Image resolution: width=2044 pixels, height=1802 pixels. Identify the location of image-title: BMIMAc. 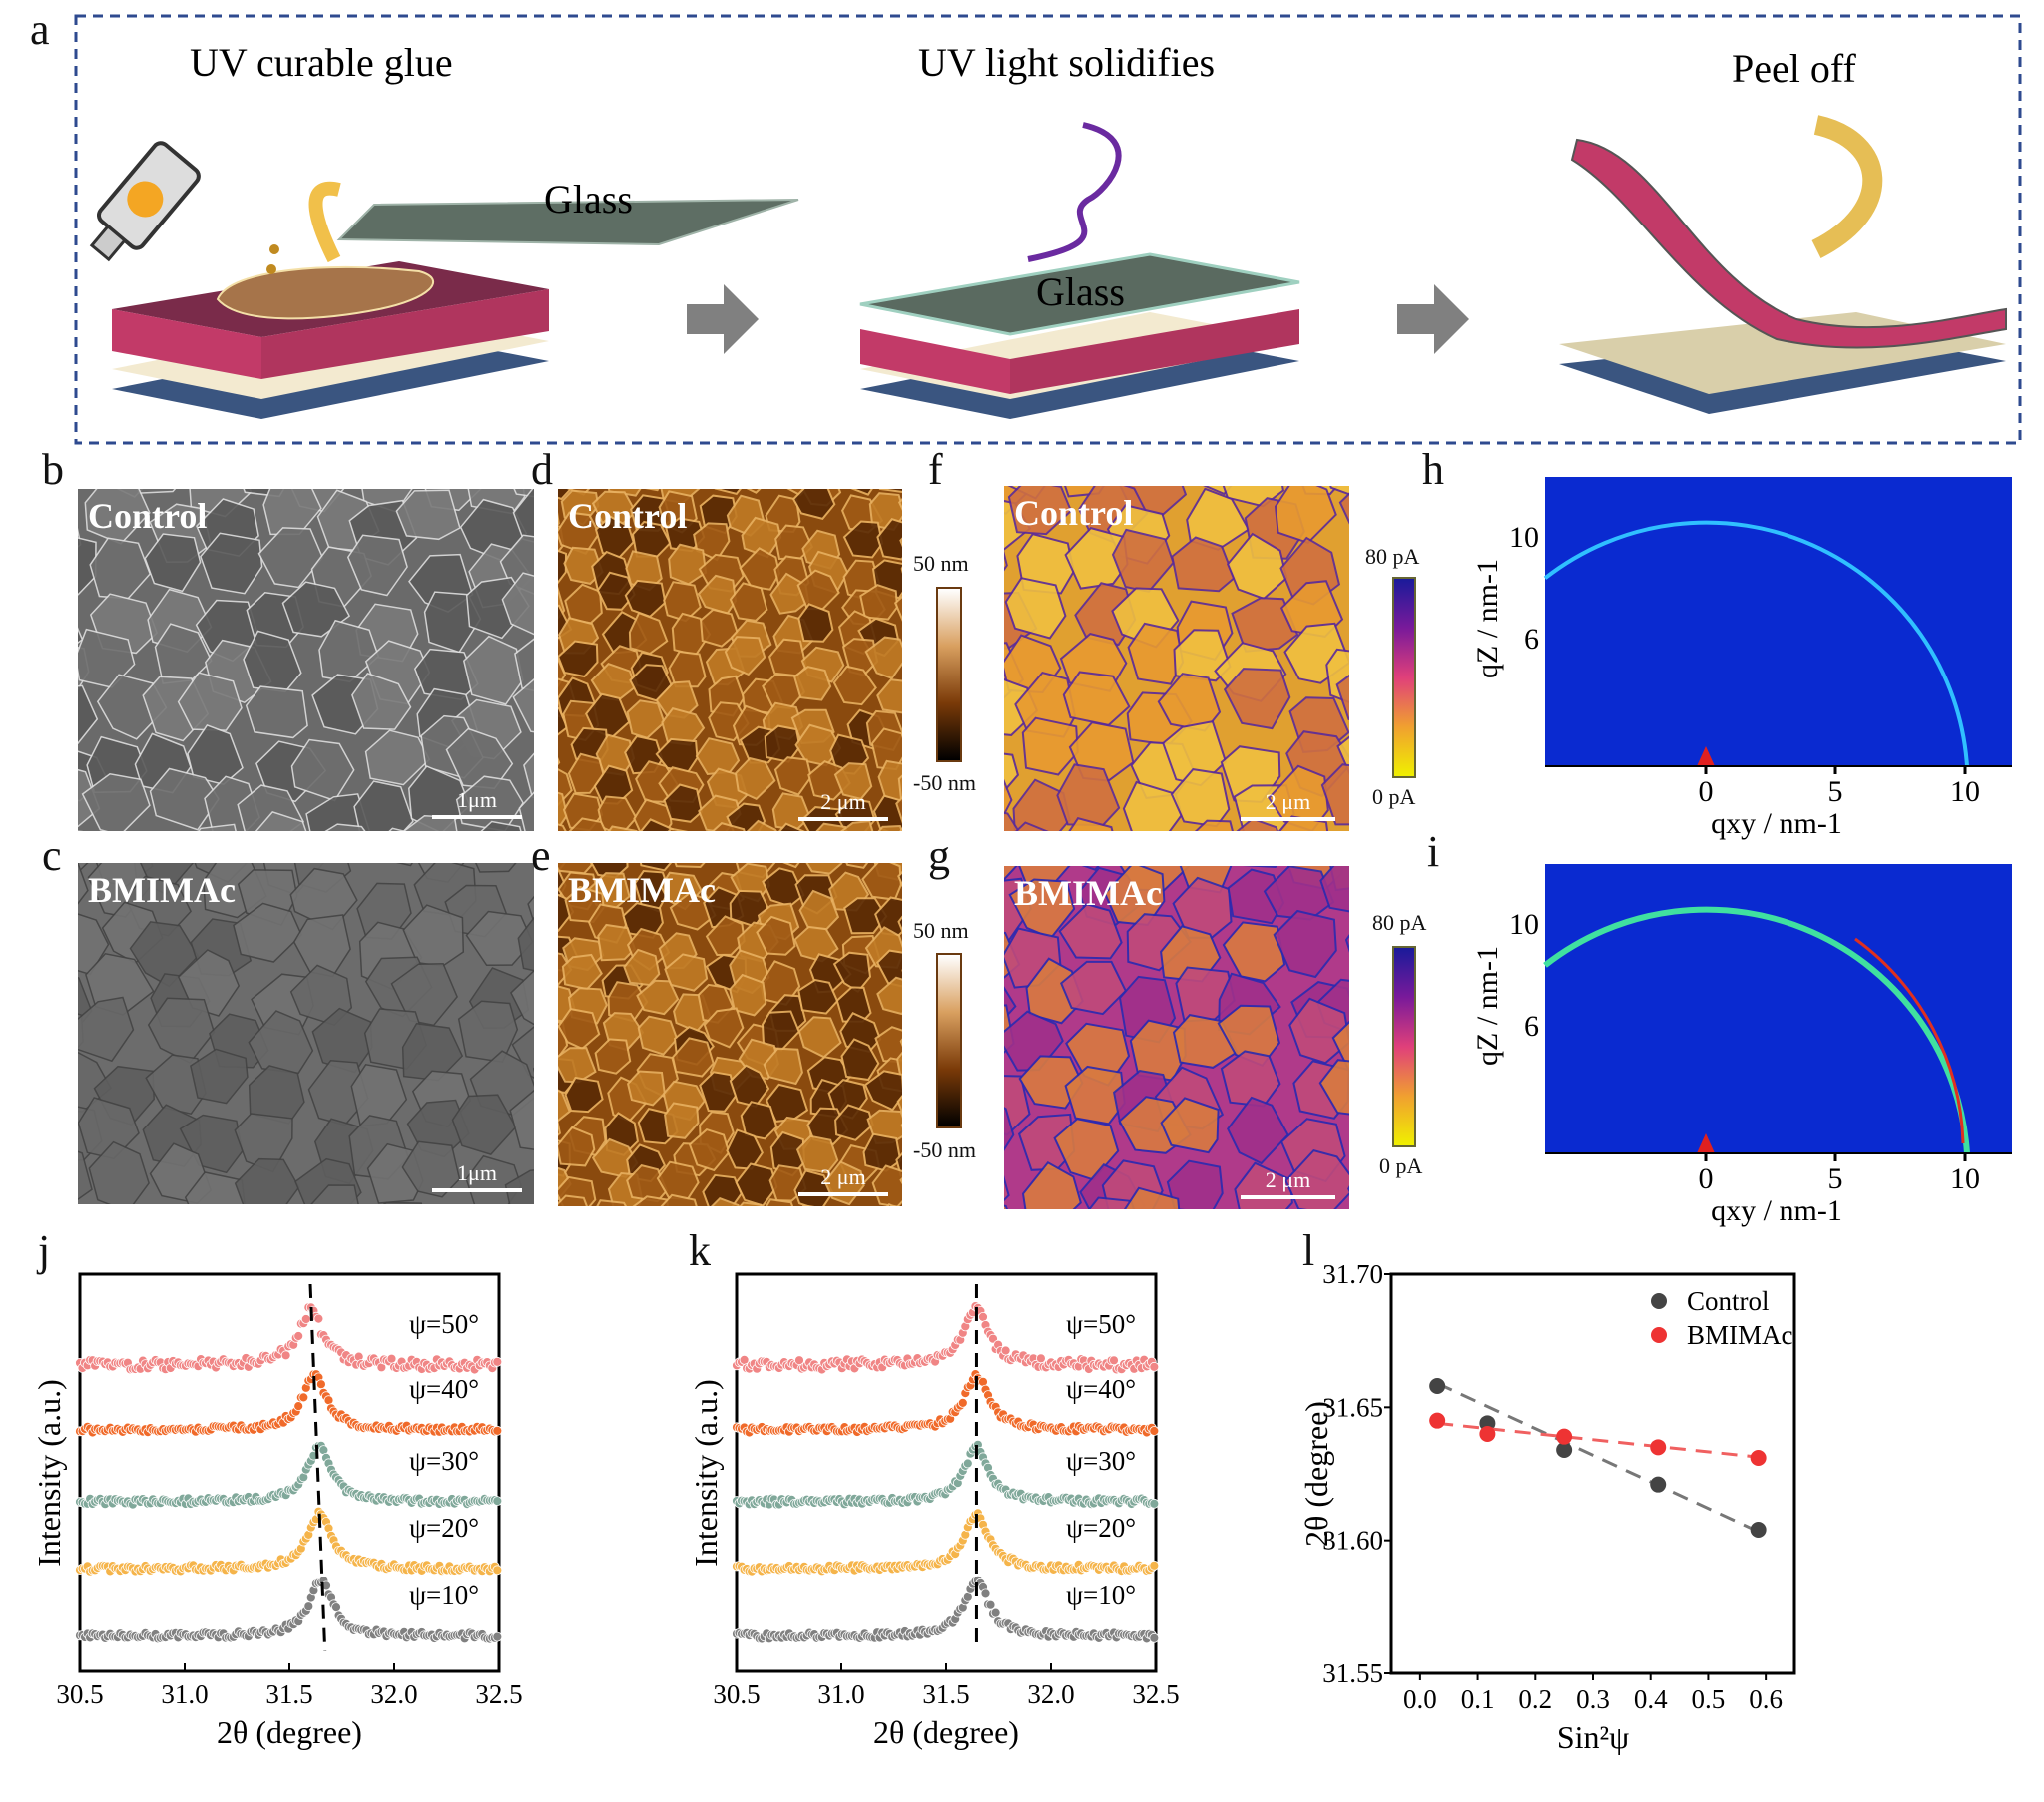
(642, 890).